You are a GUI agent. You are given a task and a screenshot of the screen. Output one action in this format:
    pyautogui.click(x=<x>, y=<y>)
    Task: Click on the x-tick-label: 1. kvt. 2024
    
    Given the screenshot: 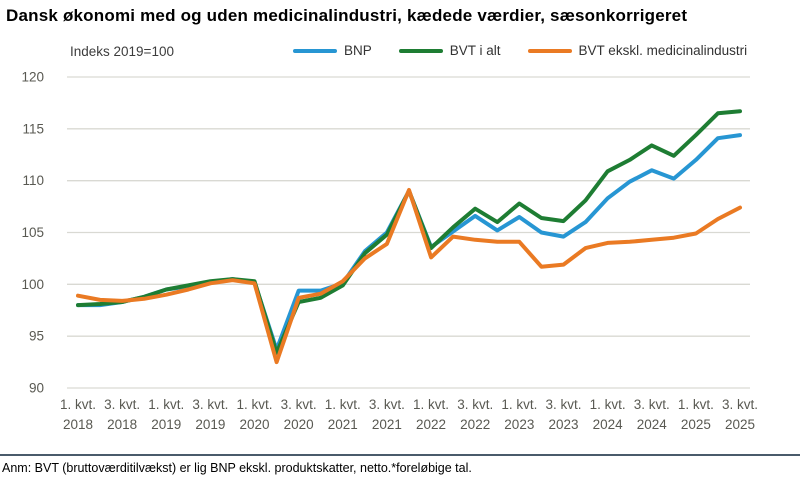 What is the action you would take?
    pyautogui.click(x=608, y=414)
    